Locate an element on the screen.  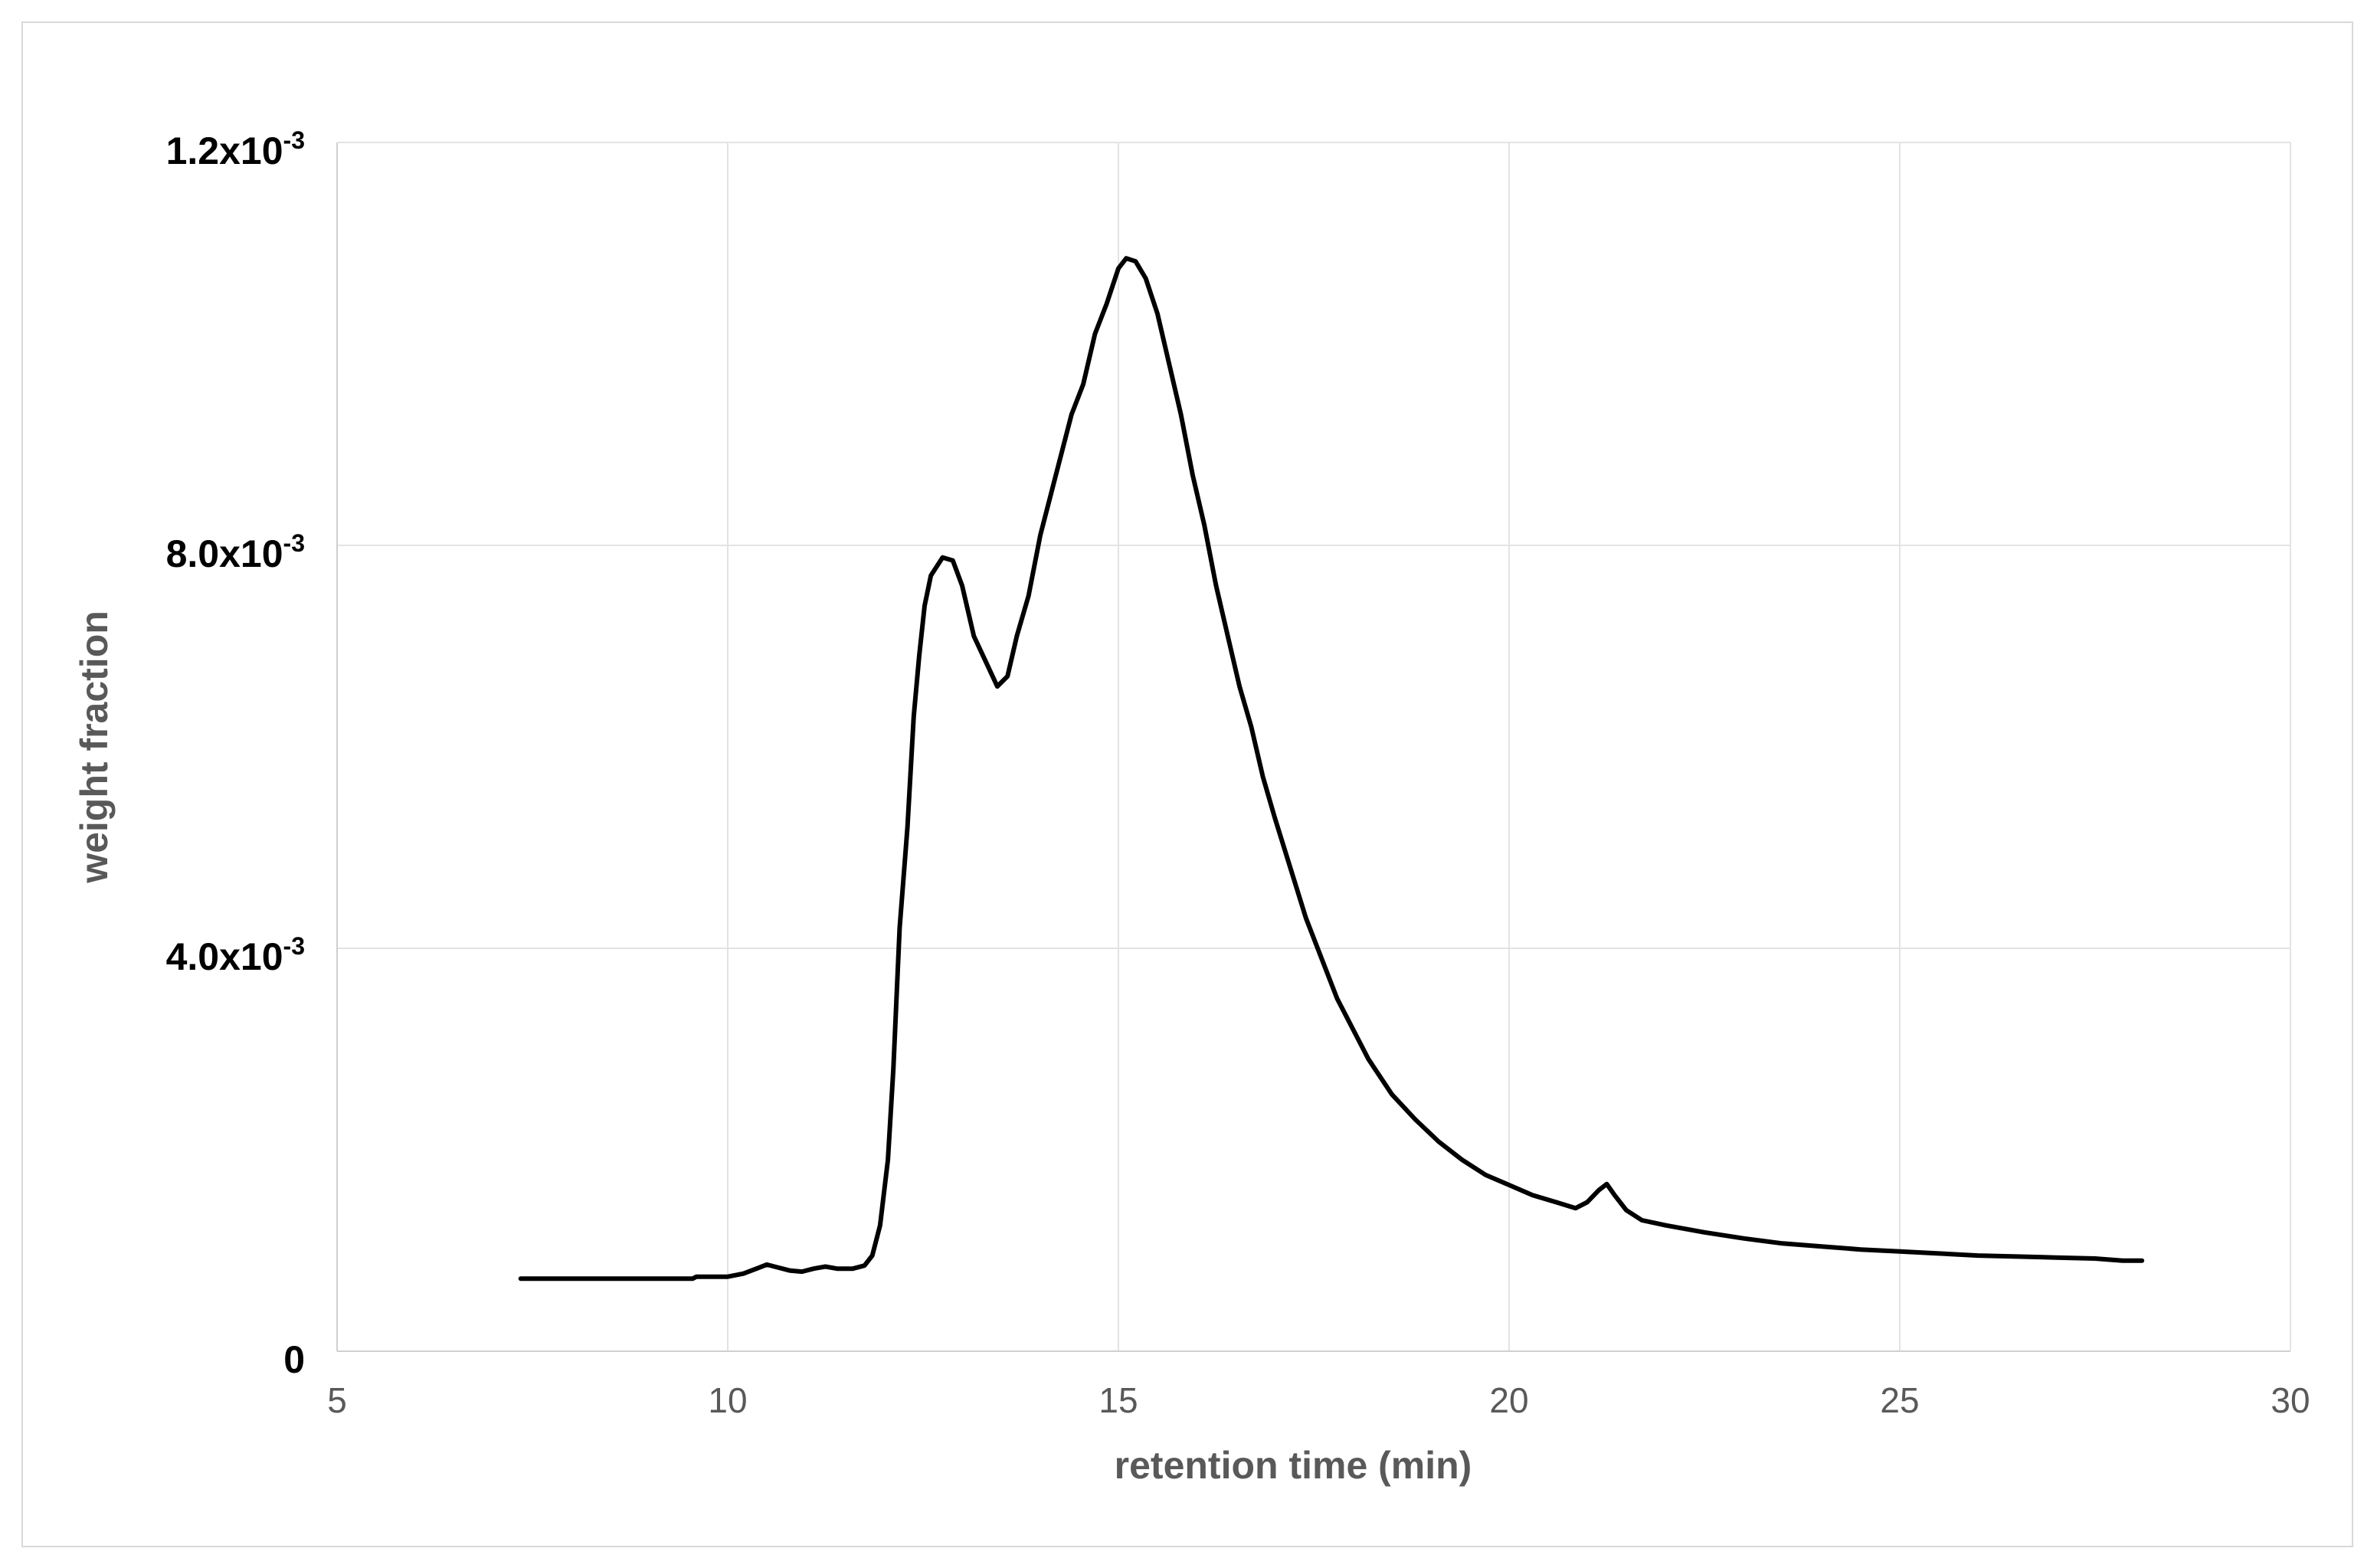
y-tick-label: 4.0x10⁻³ is located at coordinates (236, 955).